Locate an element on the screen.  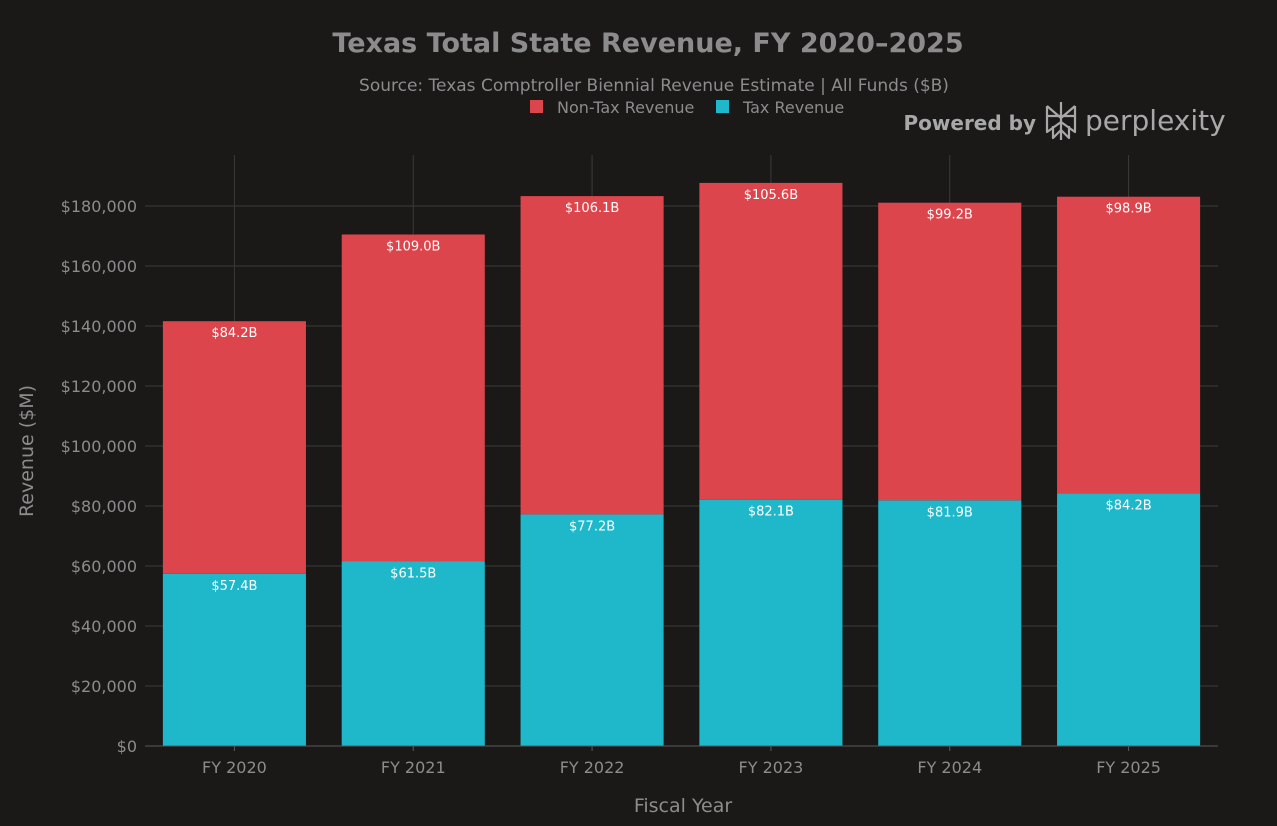
chart-title: Texas Total State Revenue, FY 2020–2025 is located at coordinates (647, 43).